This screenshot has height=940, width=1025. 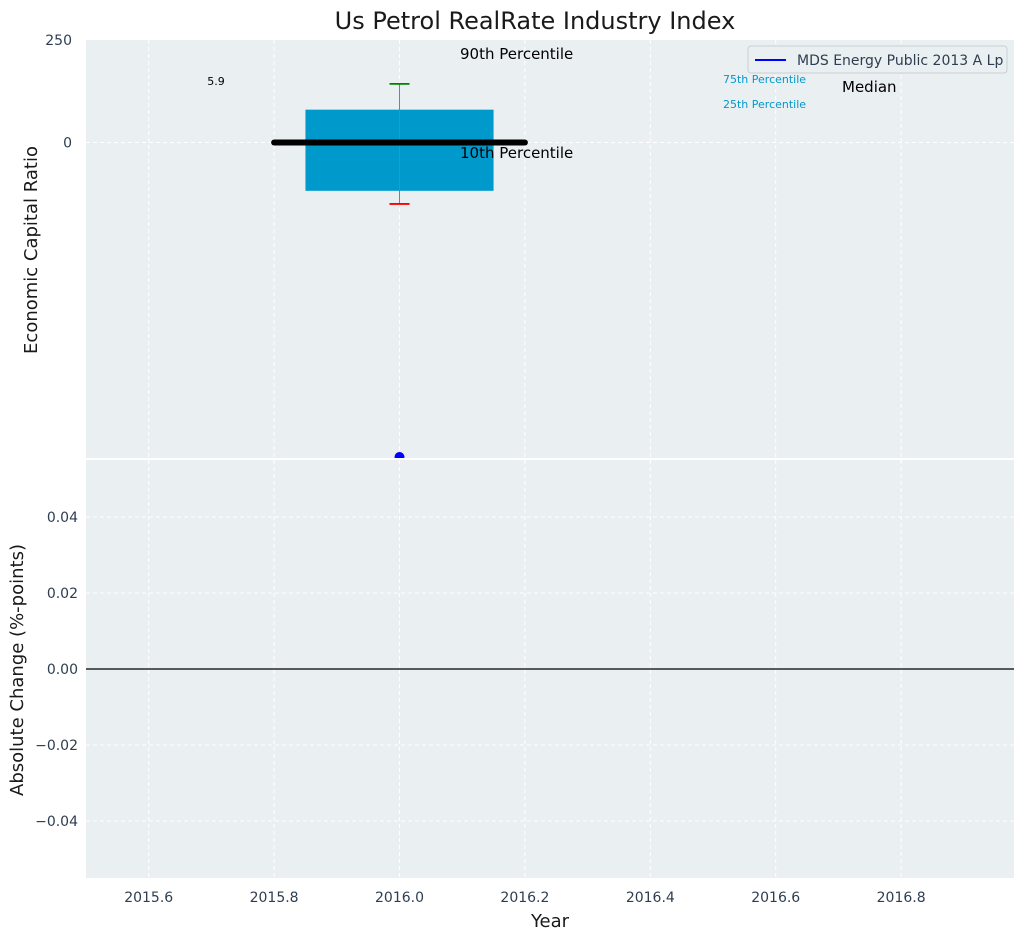 I want to click on bottom-y-axis-label: Absolute Change (%-points), so click(x=17, y=670).